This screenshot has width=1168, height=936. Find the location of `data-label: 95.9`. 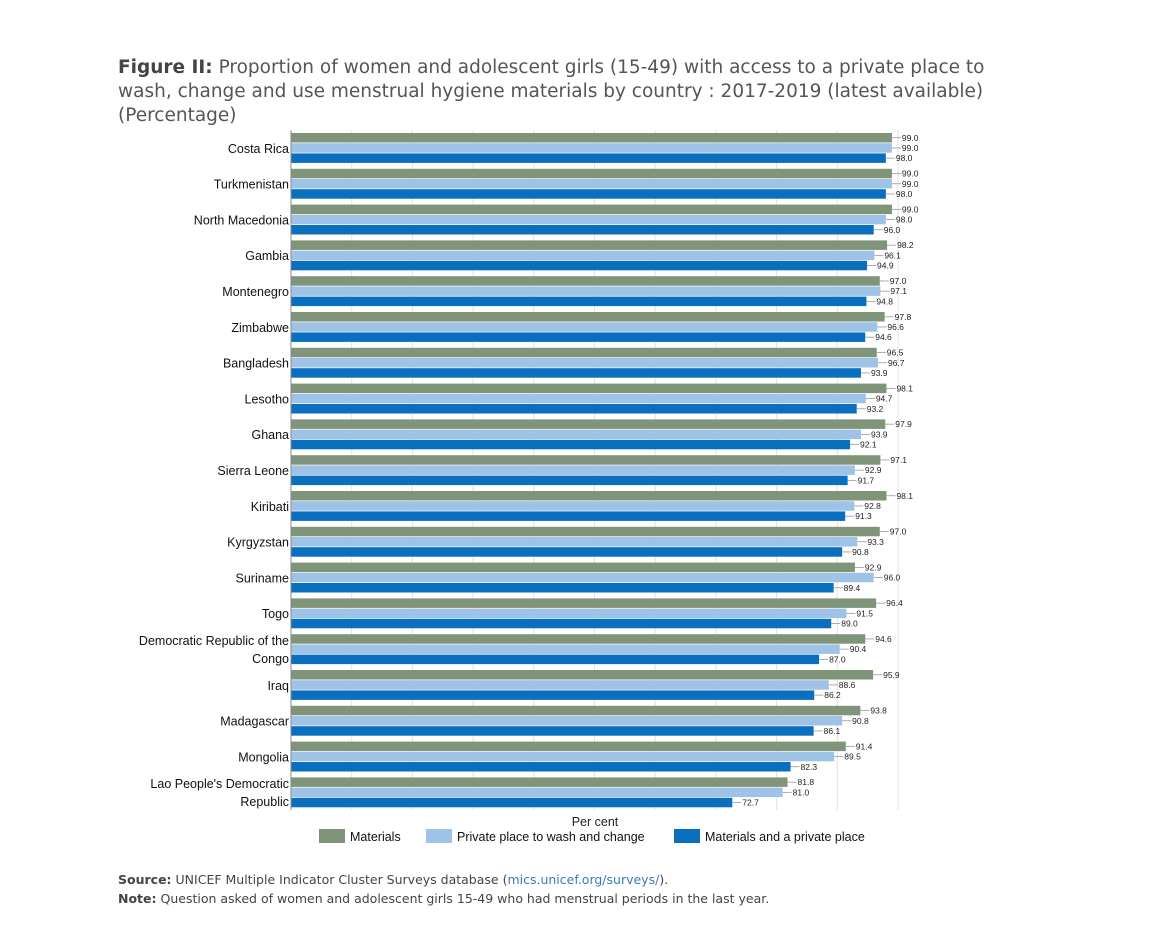

data-label: 95.9 is located at coordinates (891, 675).